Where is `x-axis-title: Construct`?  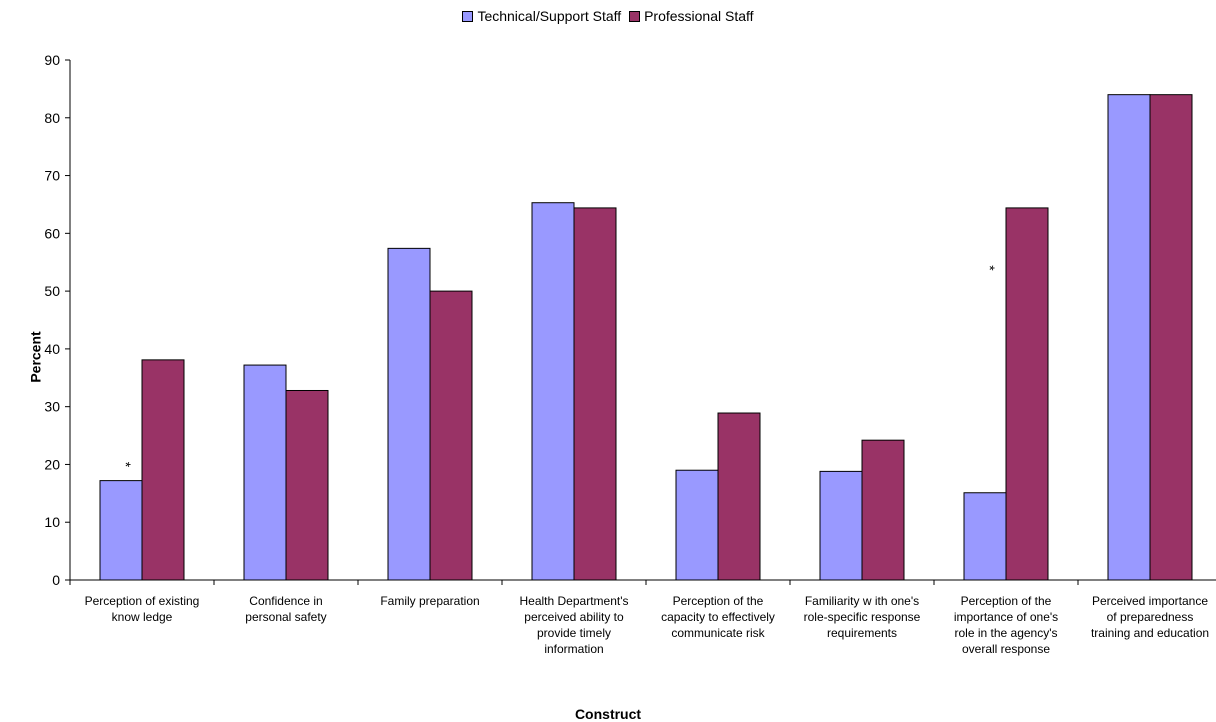 x-axis-title: Construct is located at coordinates (608, 714).